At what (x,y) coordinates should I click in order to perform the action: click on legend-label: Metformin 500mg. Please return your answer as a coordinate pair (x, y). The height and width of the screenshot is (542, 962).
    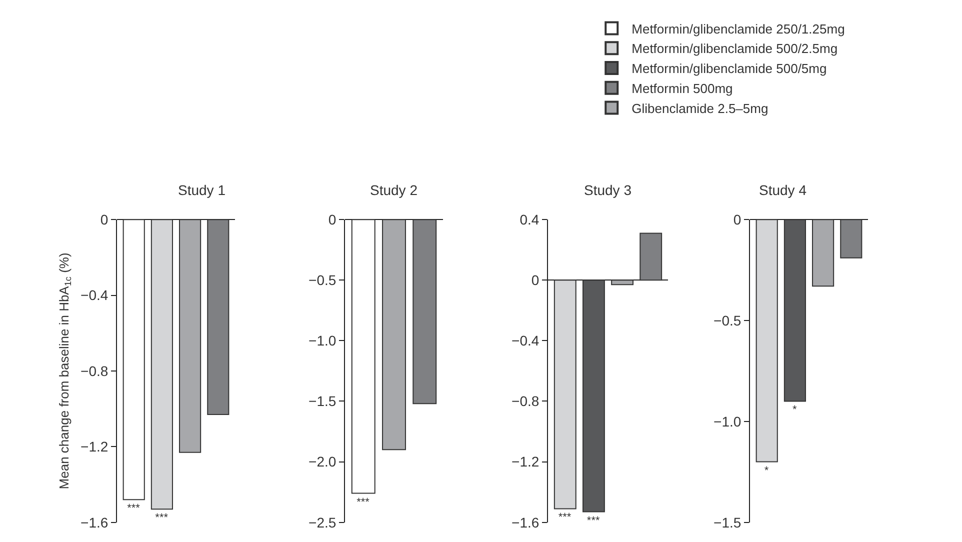
    Looking at the image, I should click on (682, 88).